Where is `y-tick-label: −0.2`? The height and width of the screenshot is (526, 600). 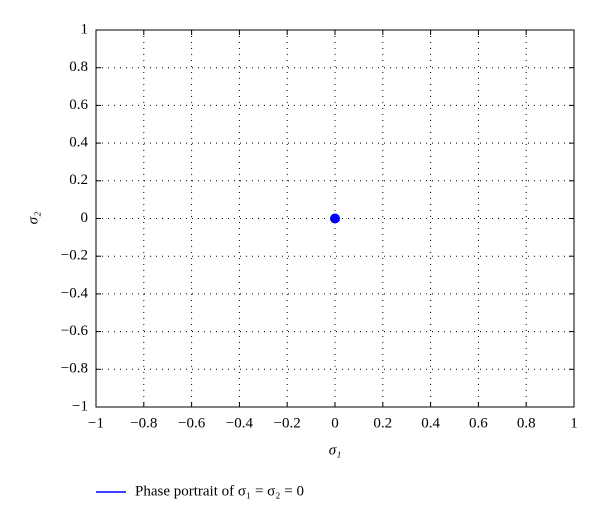
y-tick-label: −0.2 is located at coordinates (74, 256).